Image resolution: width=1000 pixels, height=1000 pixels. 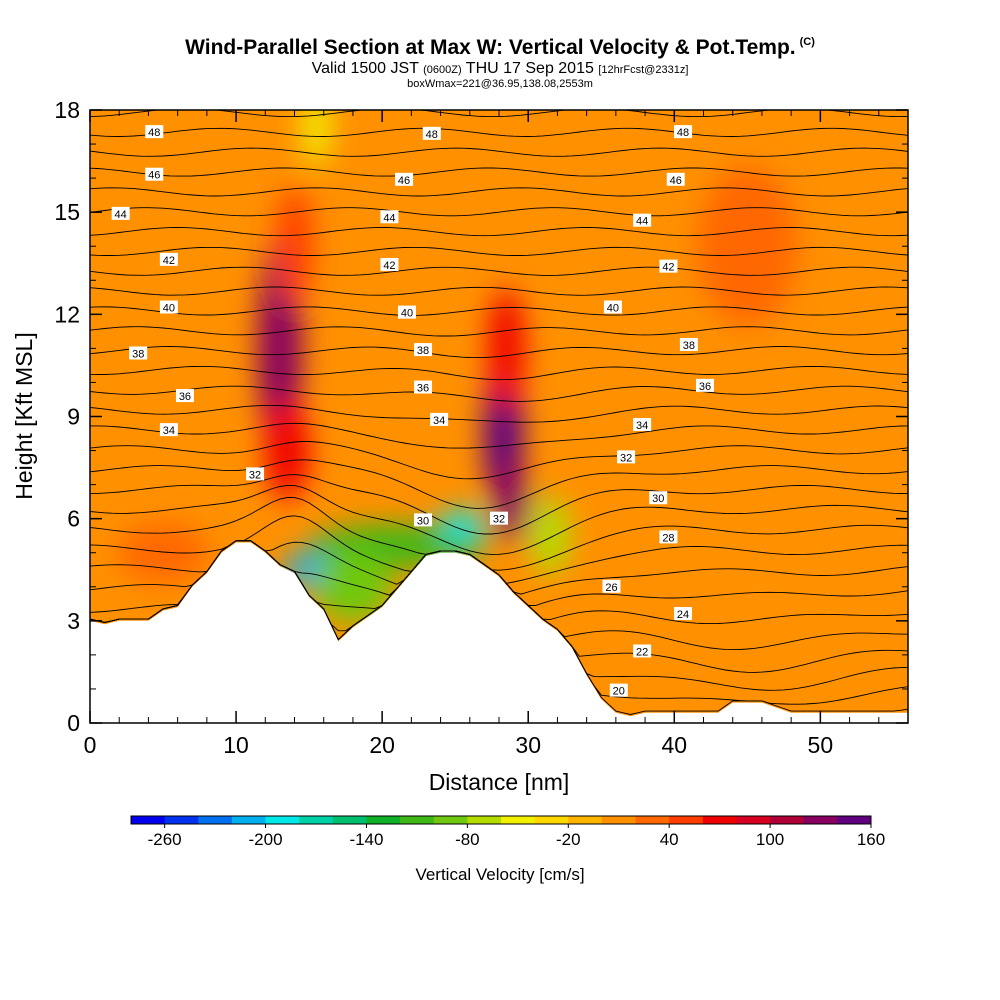 I want to click on isentrope-label: 28, so click(x=668, y=537).